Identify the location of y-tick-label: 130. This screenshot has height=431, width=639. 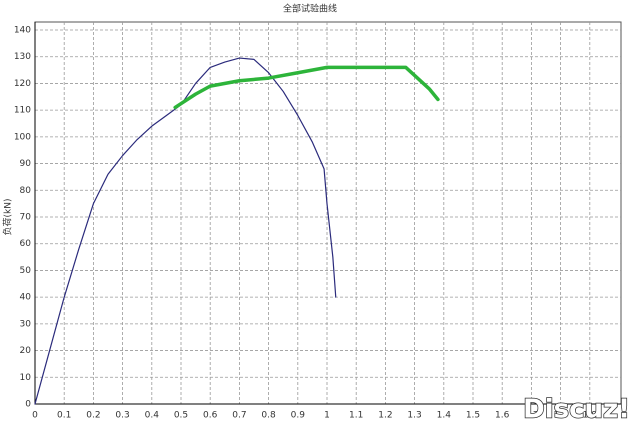
(22, 57).